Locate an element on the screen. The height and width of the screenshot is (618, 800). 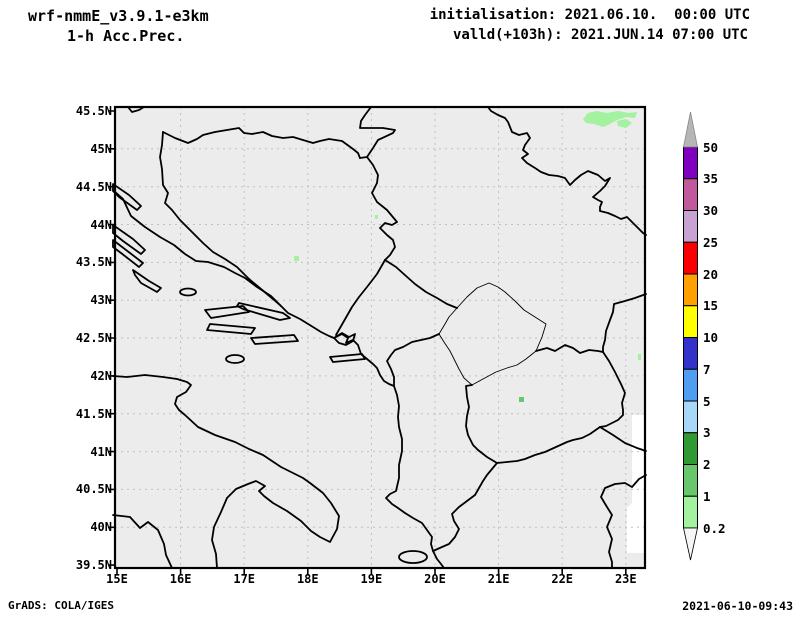
island-korcula is located at coordinates (274, 339).